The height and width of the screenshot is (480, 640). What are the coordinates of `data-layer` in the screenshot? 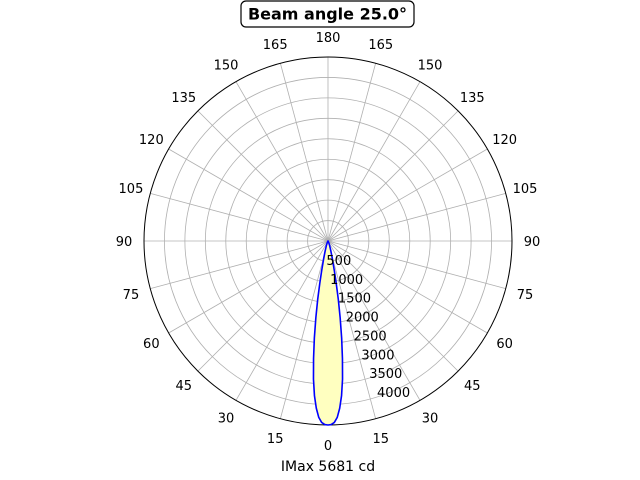 It's located at (328, 333).